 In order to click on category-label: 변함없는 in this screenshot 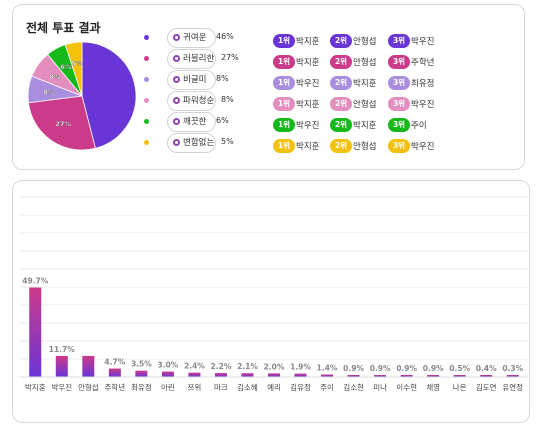, I will do `click(199, 143)`.